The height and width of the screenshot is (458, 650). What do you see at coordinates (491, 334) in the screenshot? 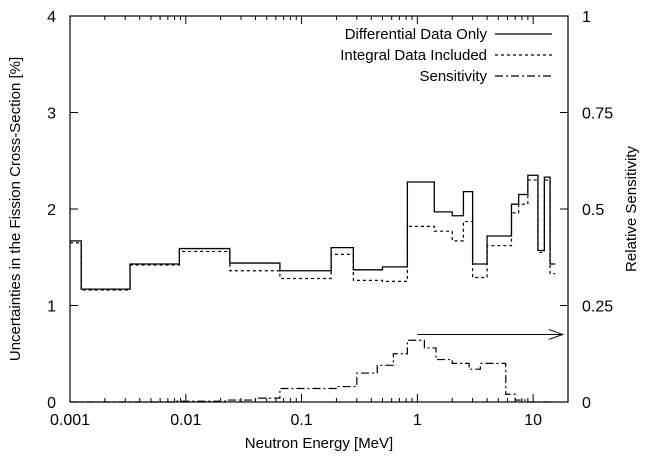
I see `annotation-layer` at bounding box center [491, 334].